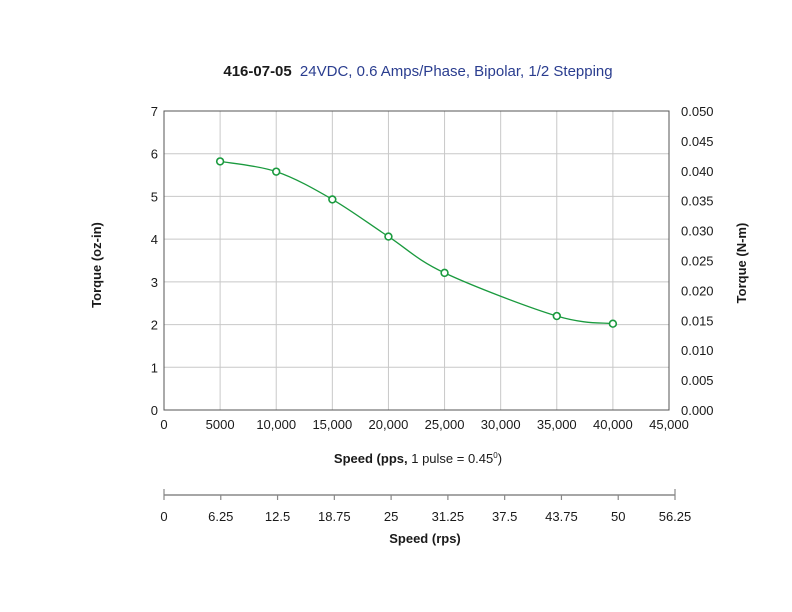  Describe the element at coordinates (154, 282) in the screenshot. I see `y-tick-label: 3` at that location.